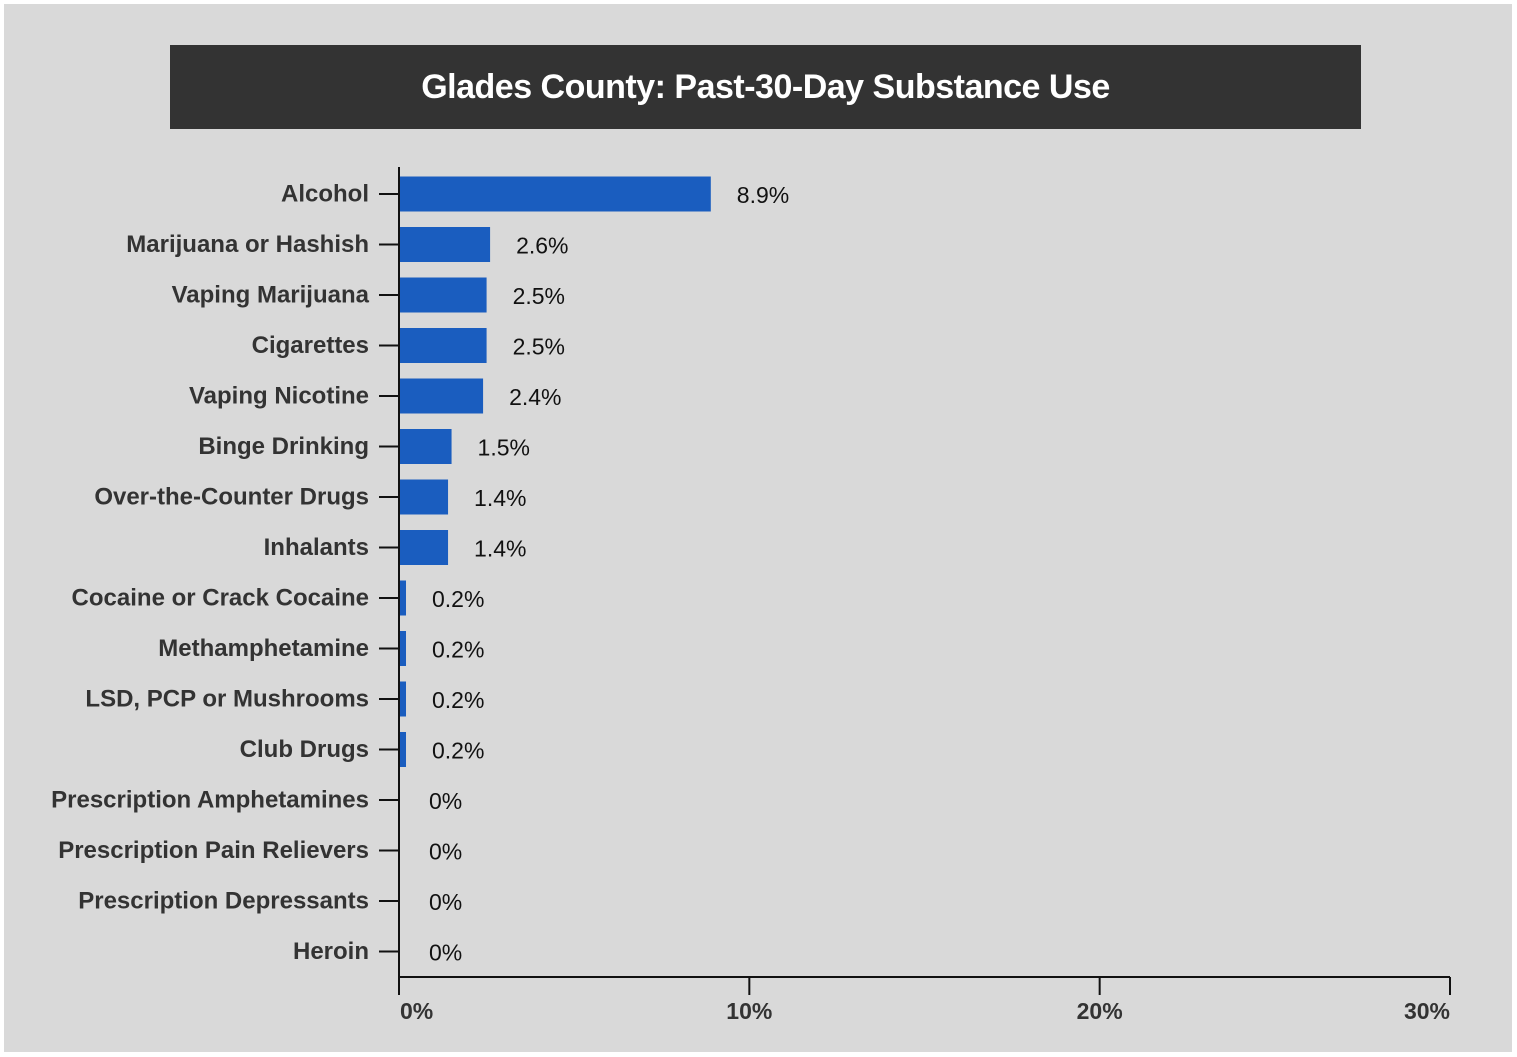 This screenshot has width=1517, height=1057. I want to click on category-label: Cigarettes, so click(310, 345).